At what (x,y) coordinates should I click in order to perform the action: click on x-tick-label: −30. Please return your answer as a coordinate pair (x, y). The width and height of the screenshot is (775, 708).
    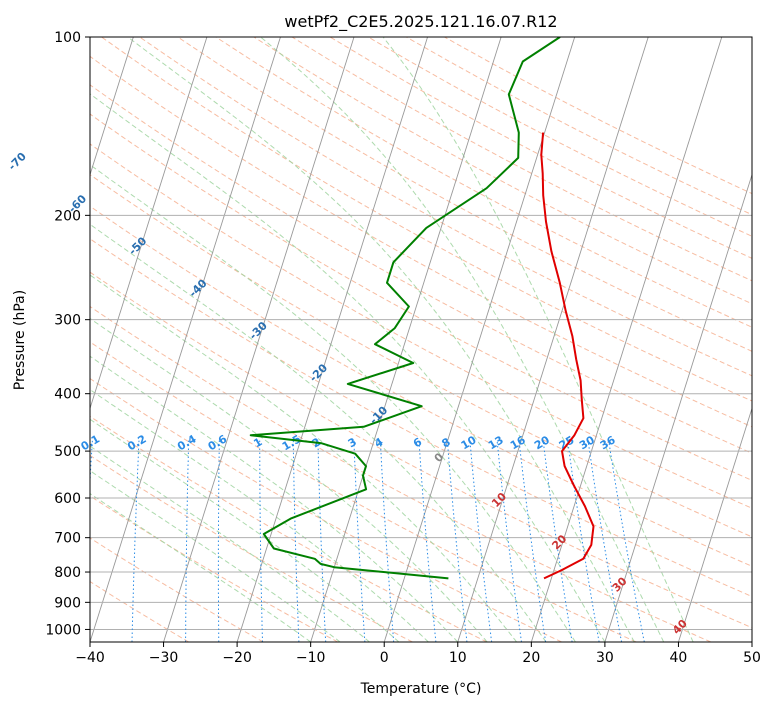
    Looking at the image, I should click on (164, 658).